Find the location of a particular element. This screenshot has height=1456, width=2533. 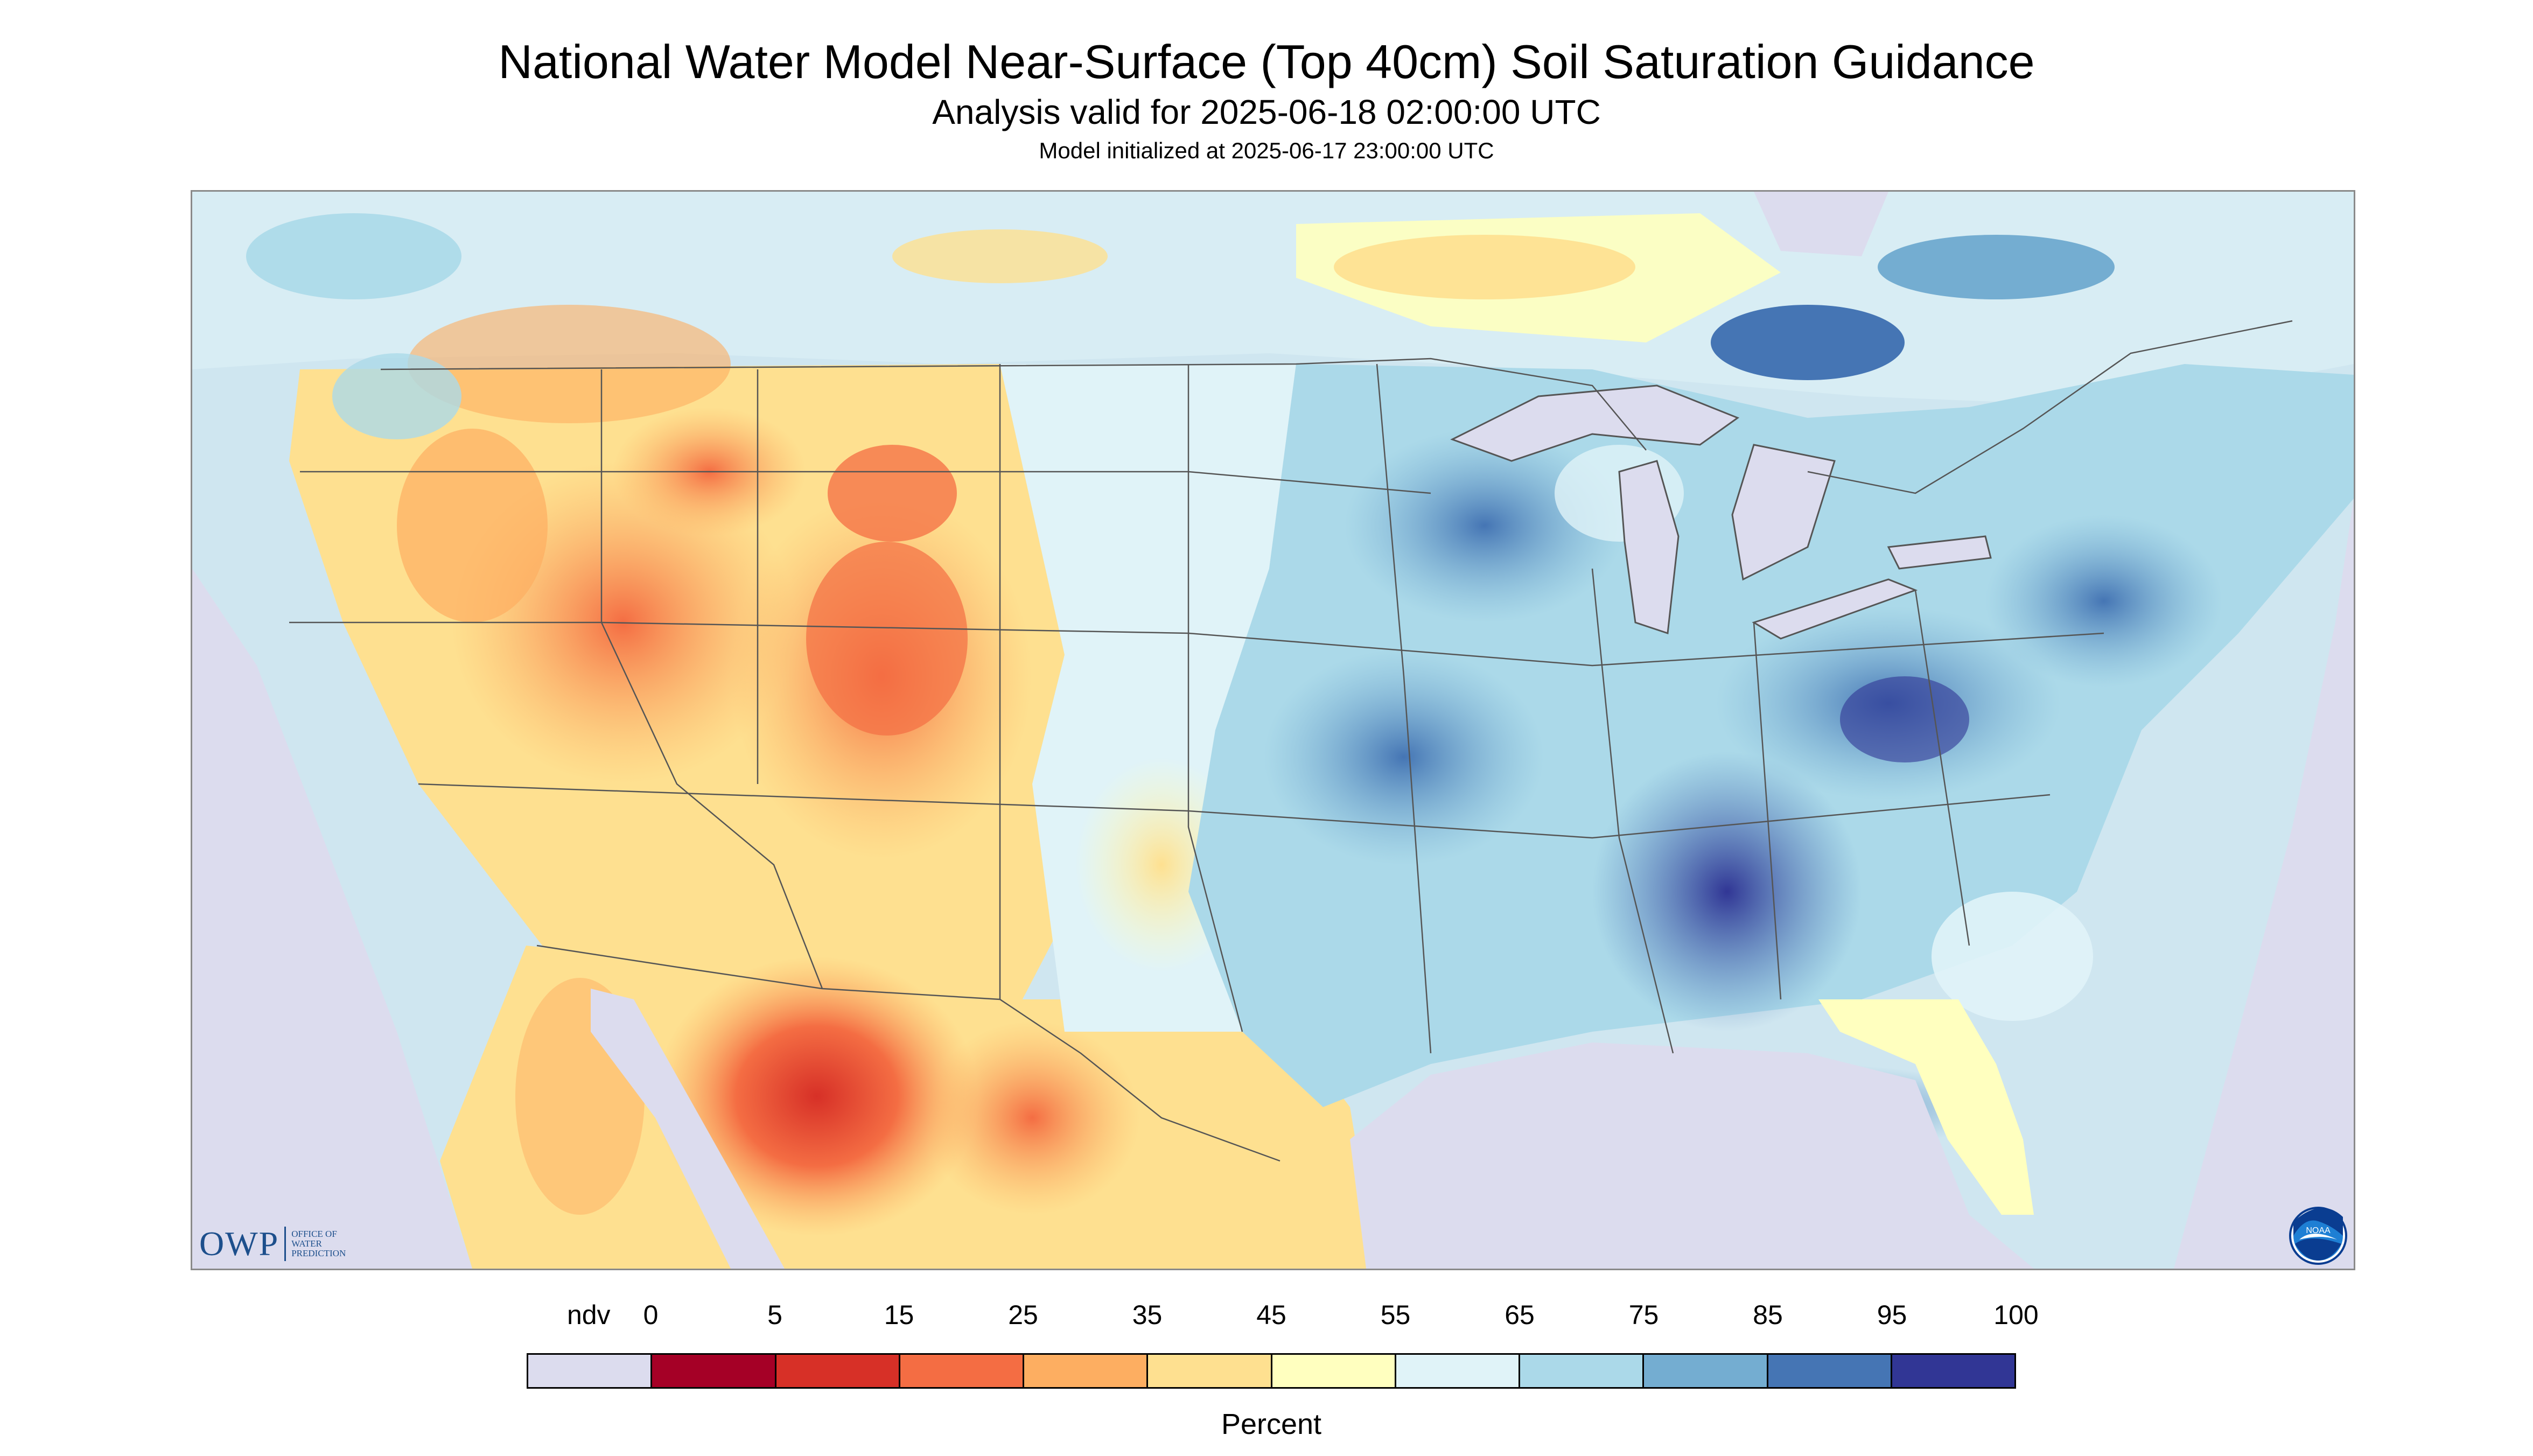

colorado-plateau-dry is located at coordinates (887, 639).